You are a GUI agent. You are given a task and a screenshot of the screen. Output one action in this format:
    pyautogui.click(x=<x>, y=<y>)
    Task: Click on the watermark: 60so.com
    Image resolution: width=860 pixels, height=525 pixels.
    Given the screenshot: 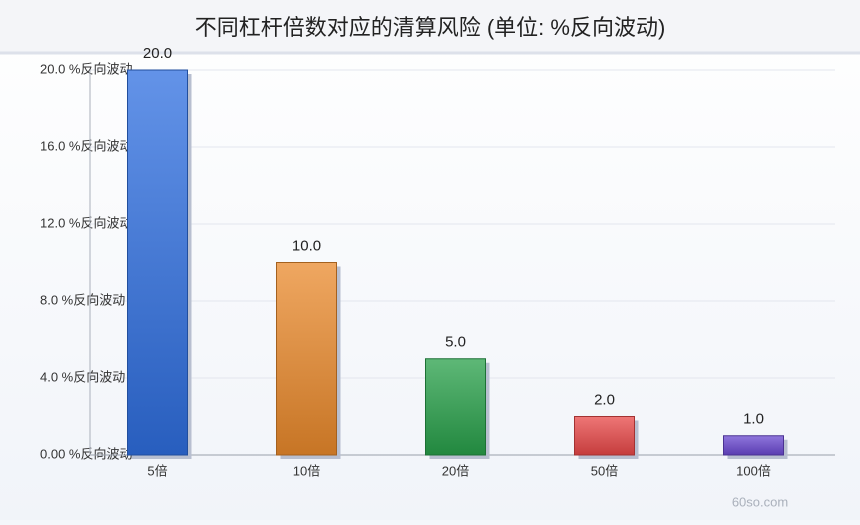 What is the action you would take?
    pyautogui.click(x=760, y=501)
    